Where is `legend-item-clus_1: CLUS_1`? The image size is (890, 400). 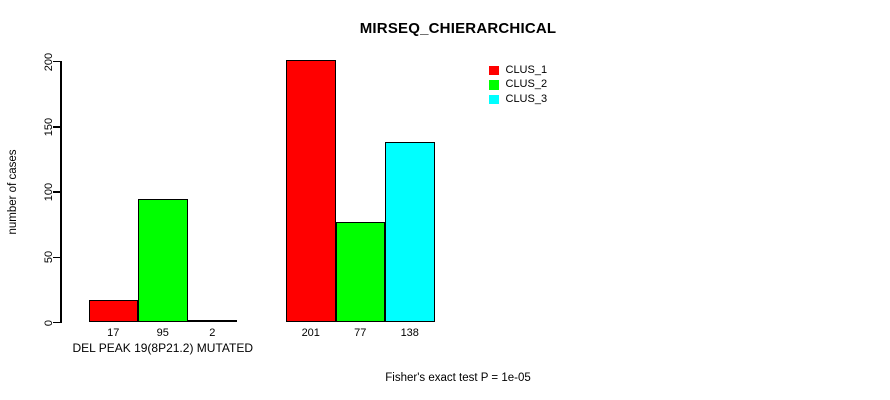 legend-item-clus_1: CLUS_1 is located at coordinates (518, 70).